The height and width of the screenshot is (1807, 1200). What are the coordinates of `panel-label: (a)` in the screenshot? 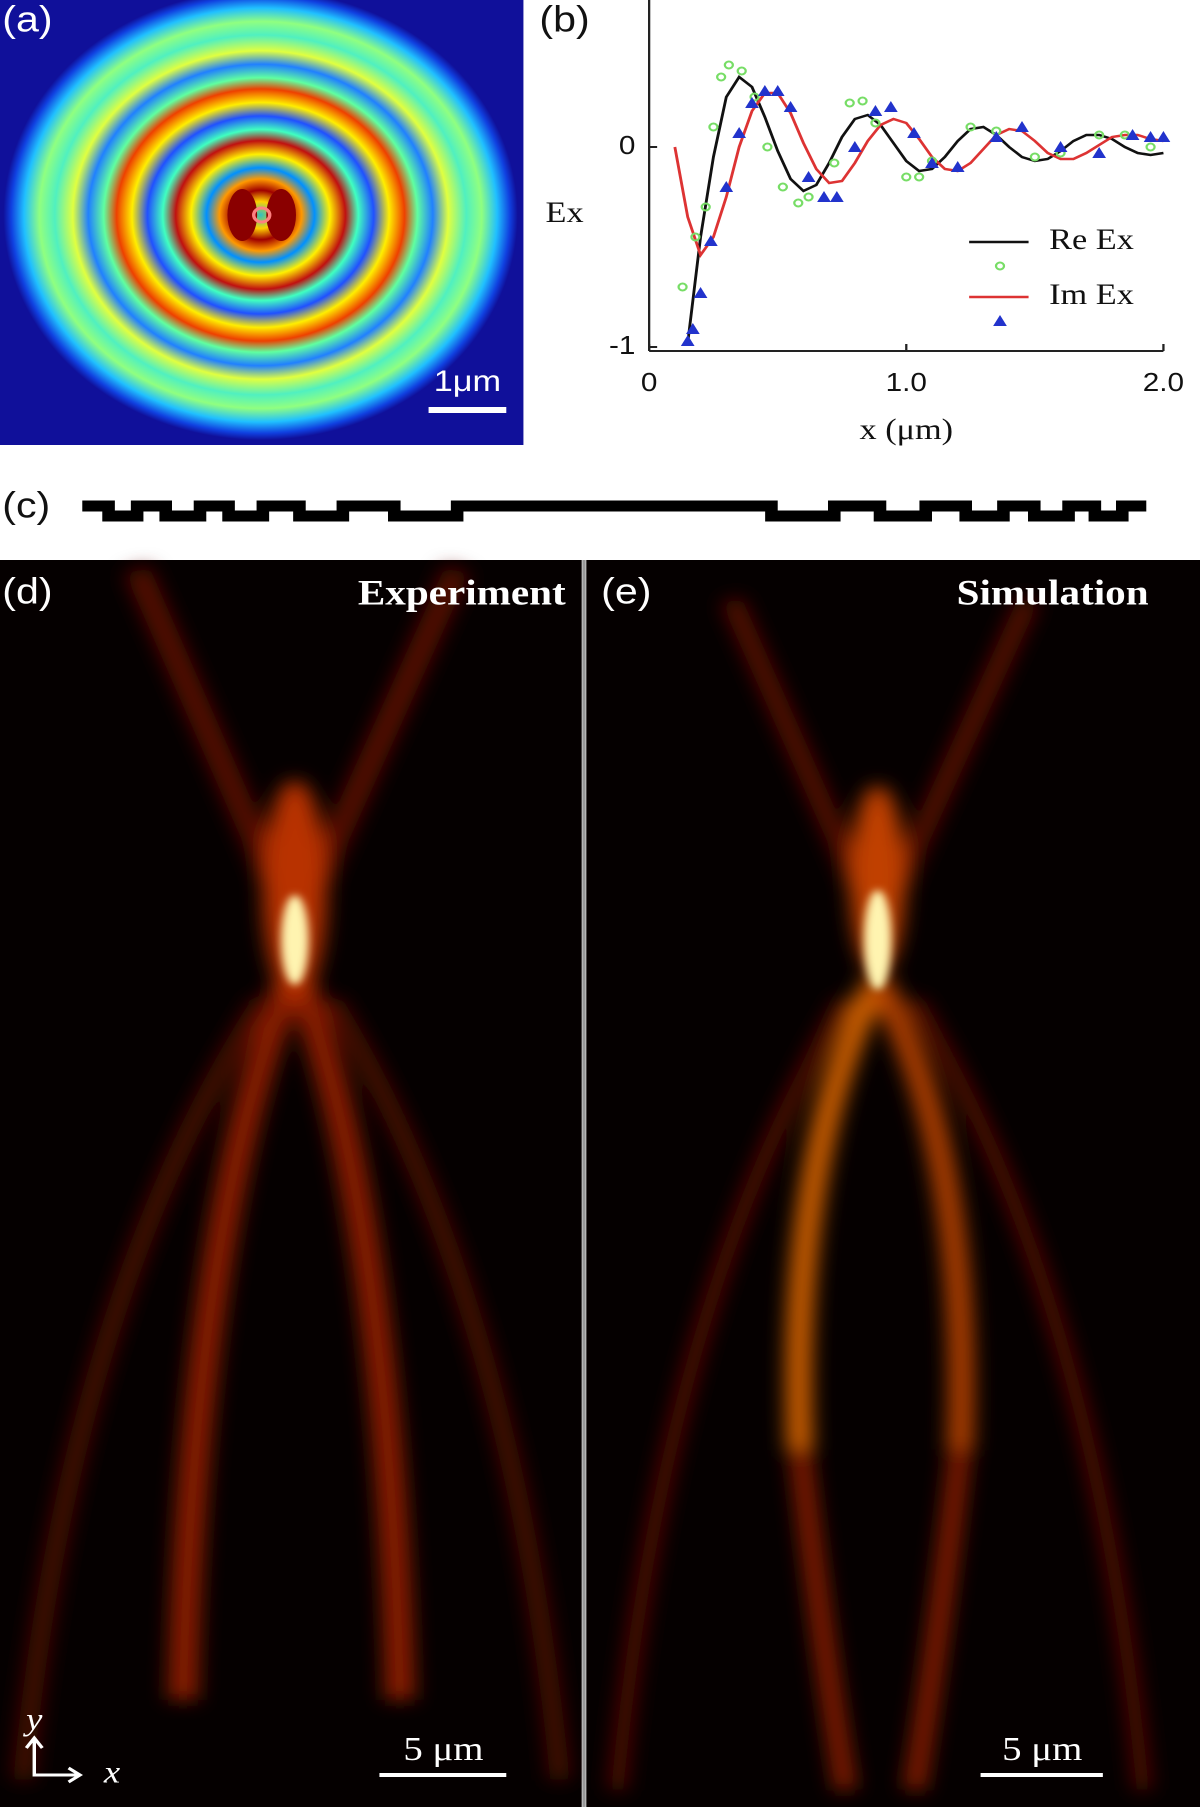 It's located at (27, 20).